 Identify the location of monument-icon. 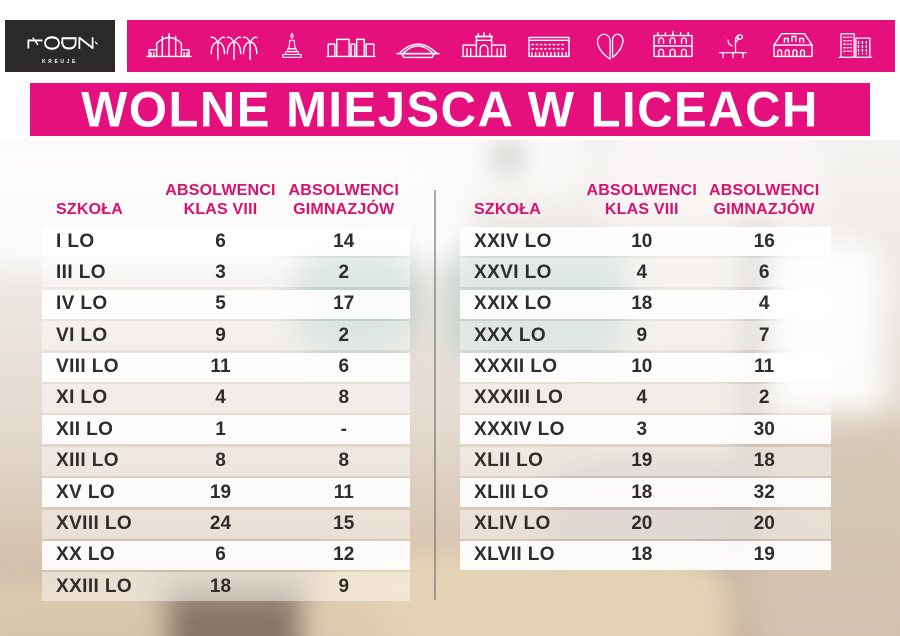
(292, 46).